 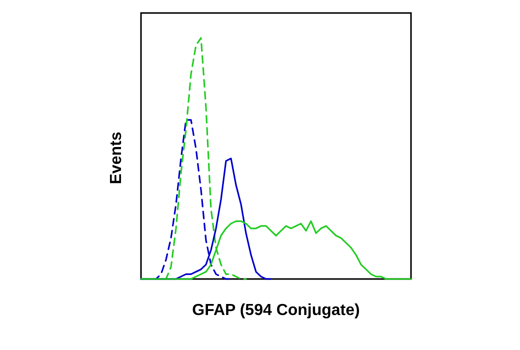 What do you see at coordinates (276, 310) in the screenshot?
I see `x-axis-title: GFAP (594 Conjugate)` at bounding box center [276, 310].